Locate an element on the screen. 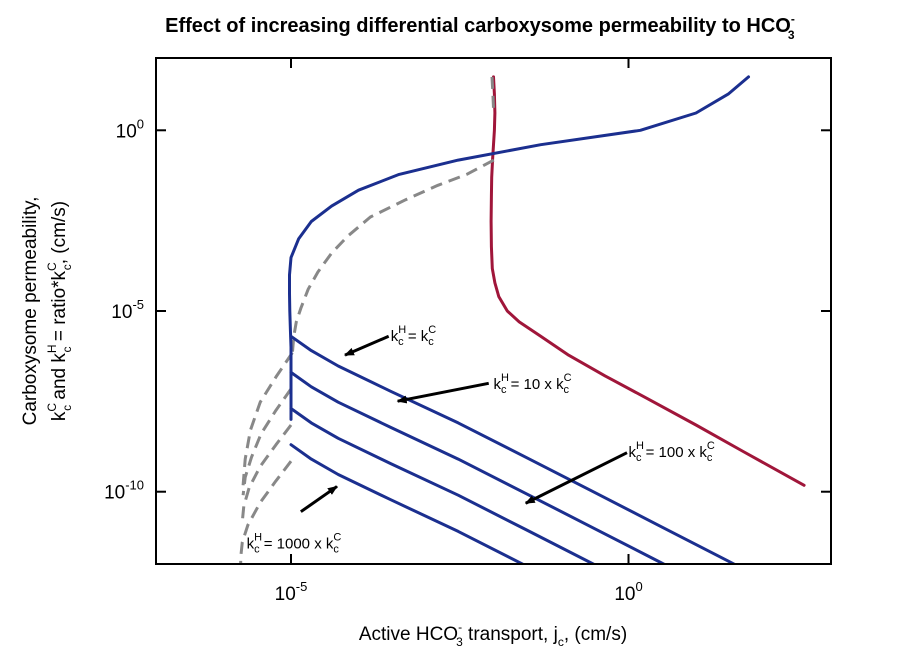 Image resolution: width=917 pixels, height=660 pixels. x-tick-label-0: 10⁻⁵ is located at coordinates (291, 592).